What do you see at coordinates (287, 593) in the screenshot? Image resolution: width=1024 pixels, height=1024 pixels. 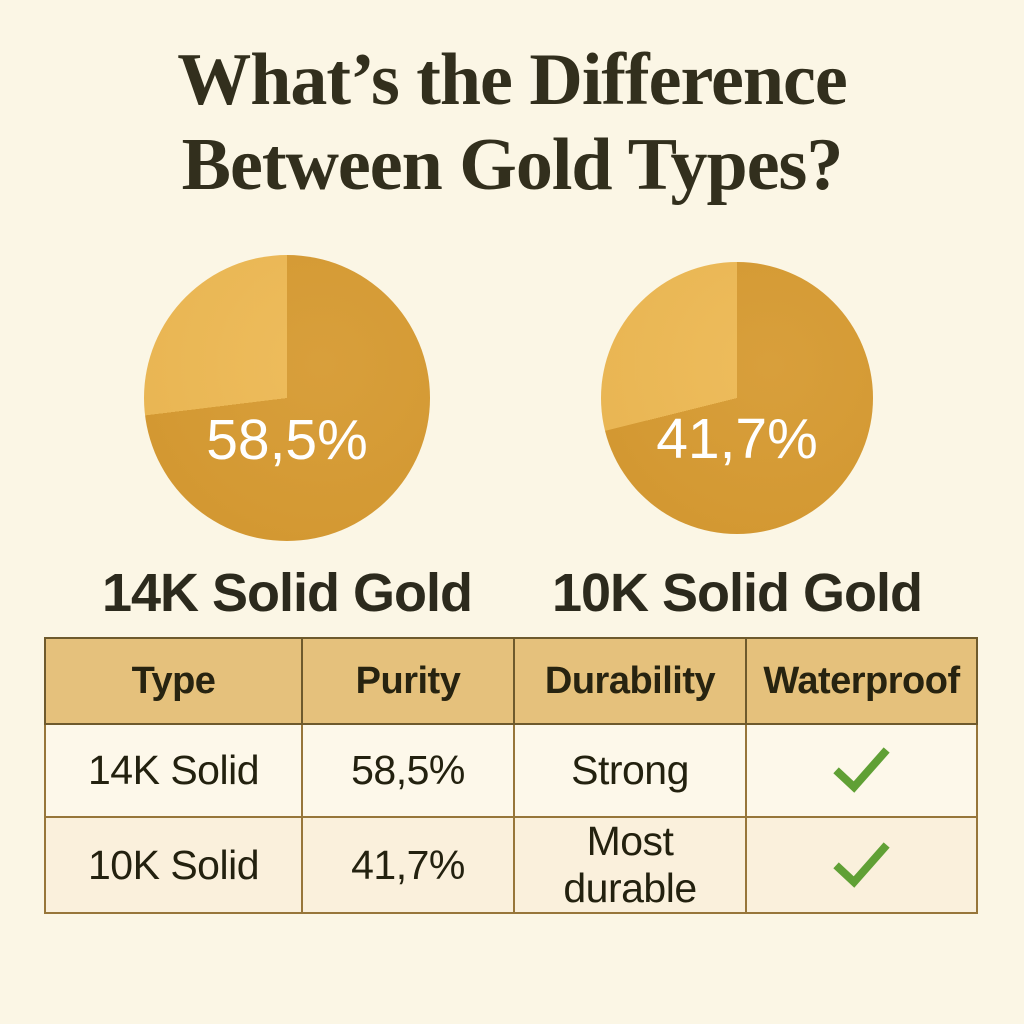 I see `pie-caption-14k: 14K Solid Gold` at bounding box center [287, 593].